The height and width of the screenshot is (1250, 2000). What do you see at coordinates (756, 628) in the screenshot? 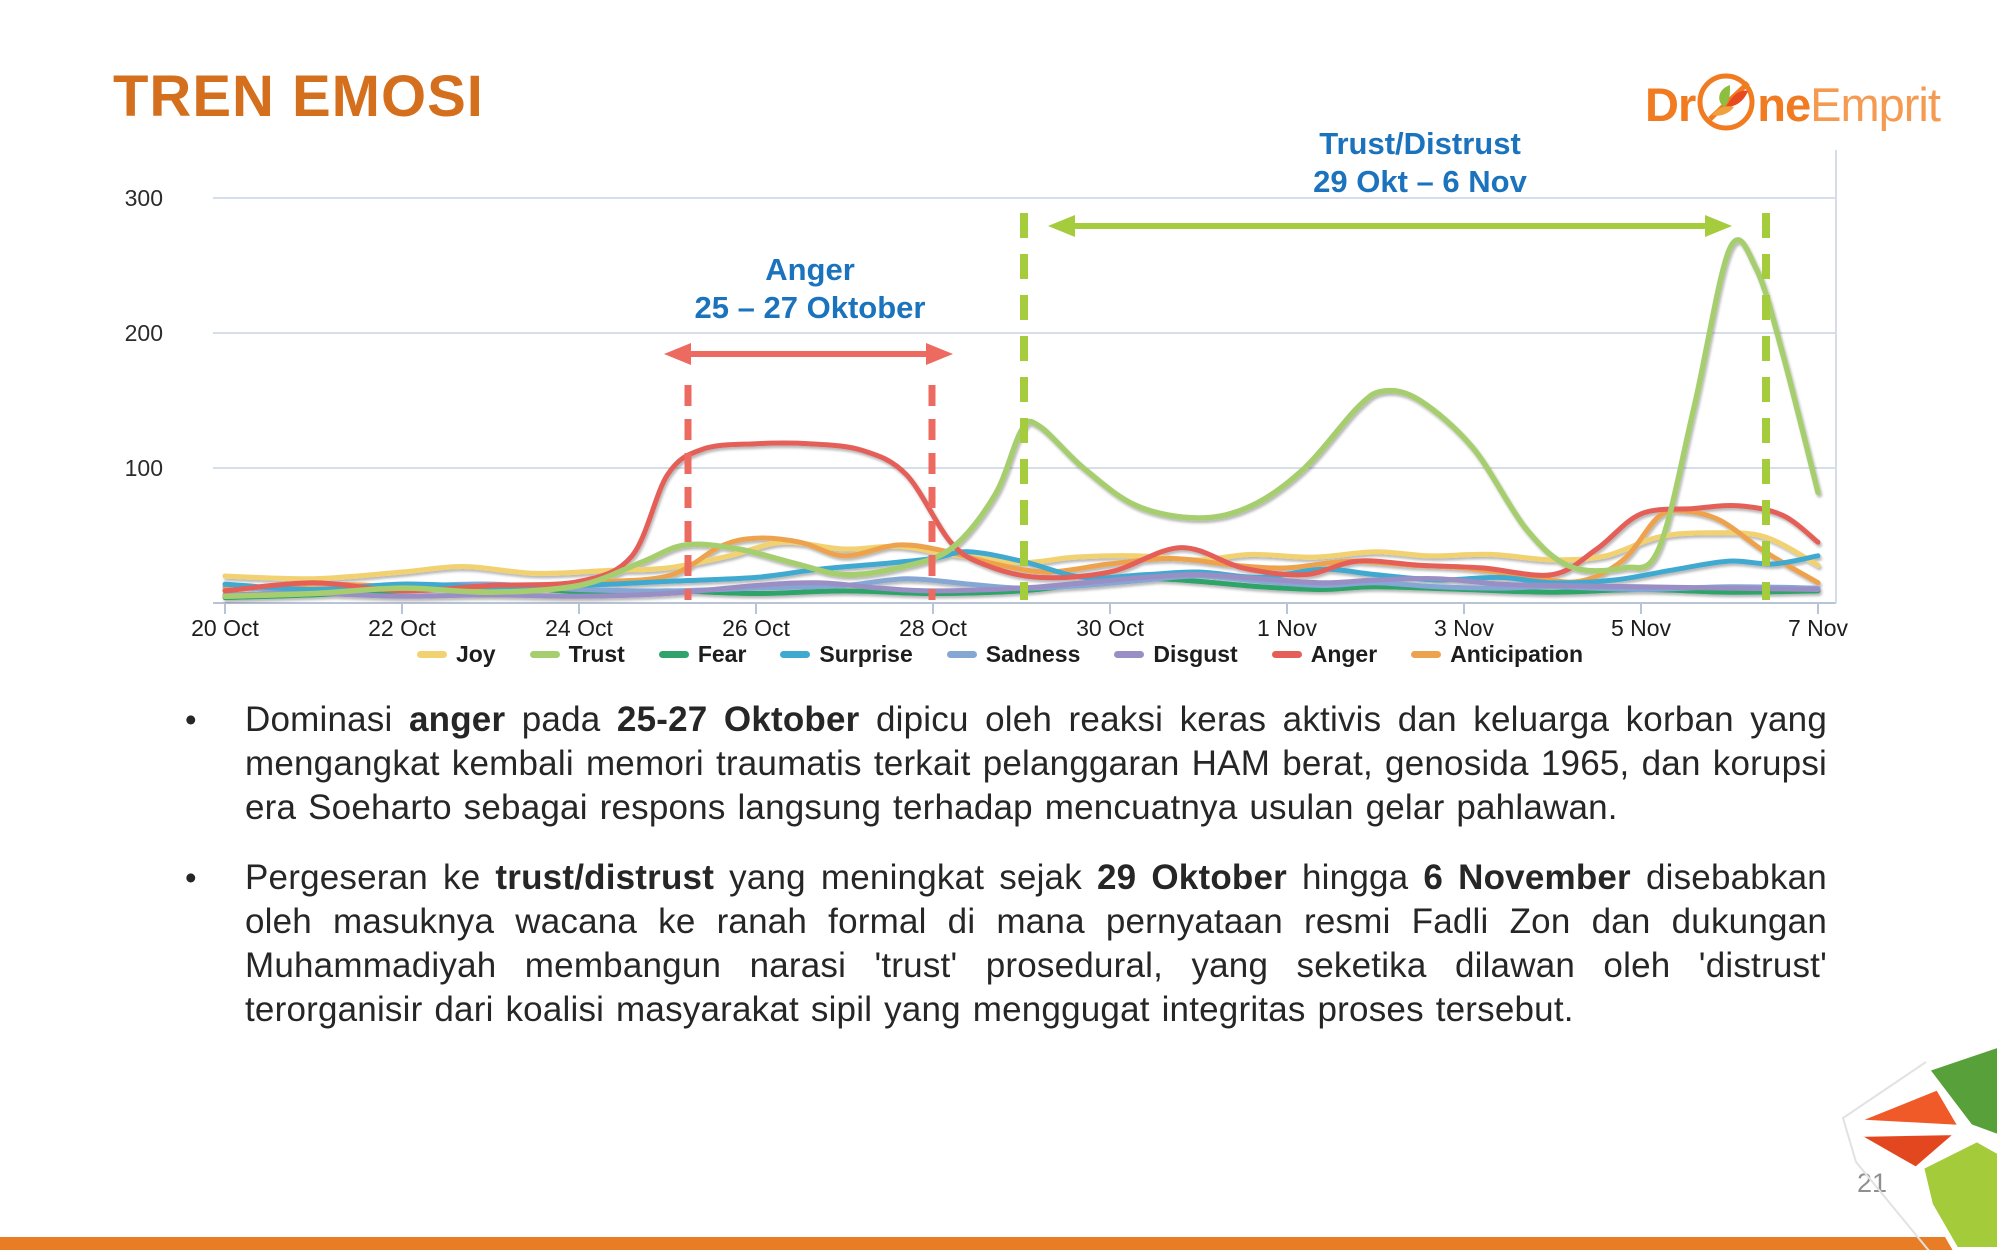
I see `x-axis-label: 26 Oct` at bounding box center [756, 628].